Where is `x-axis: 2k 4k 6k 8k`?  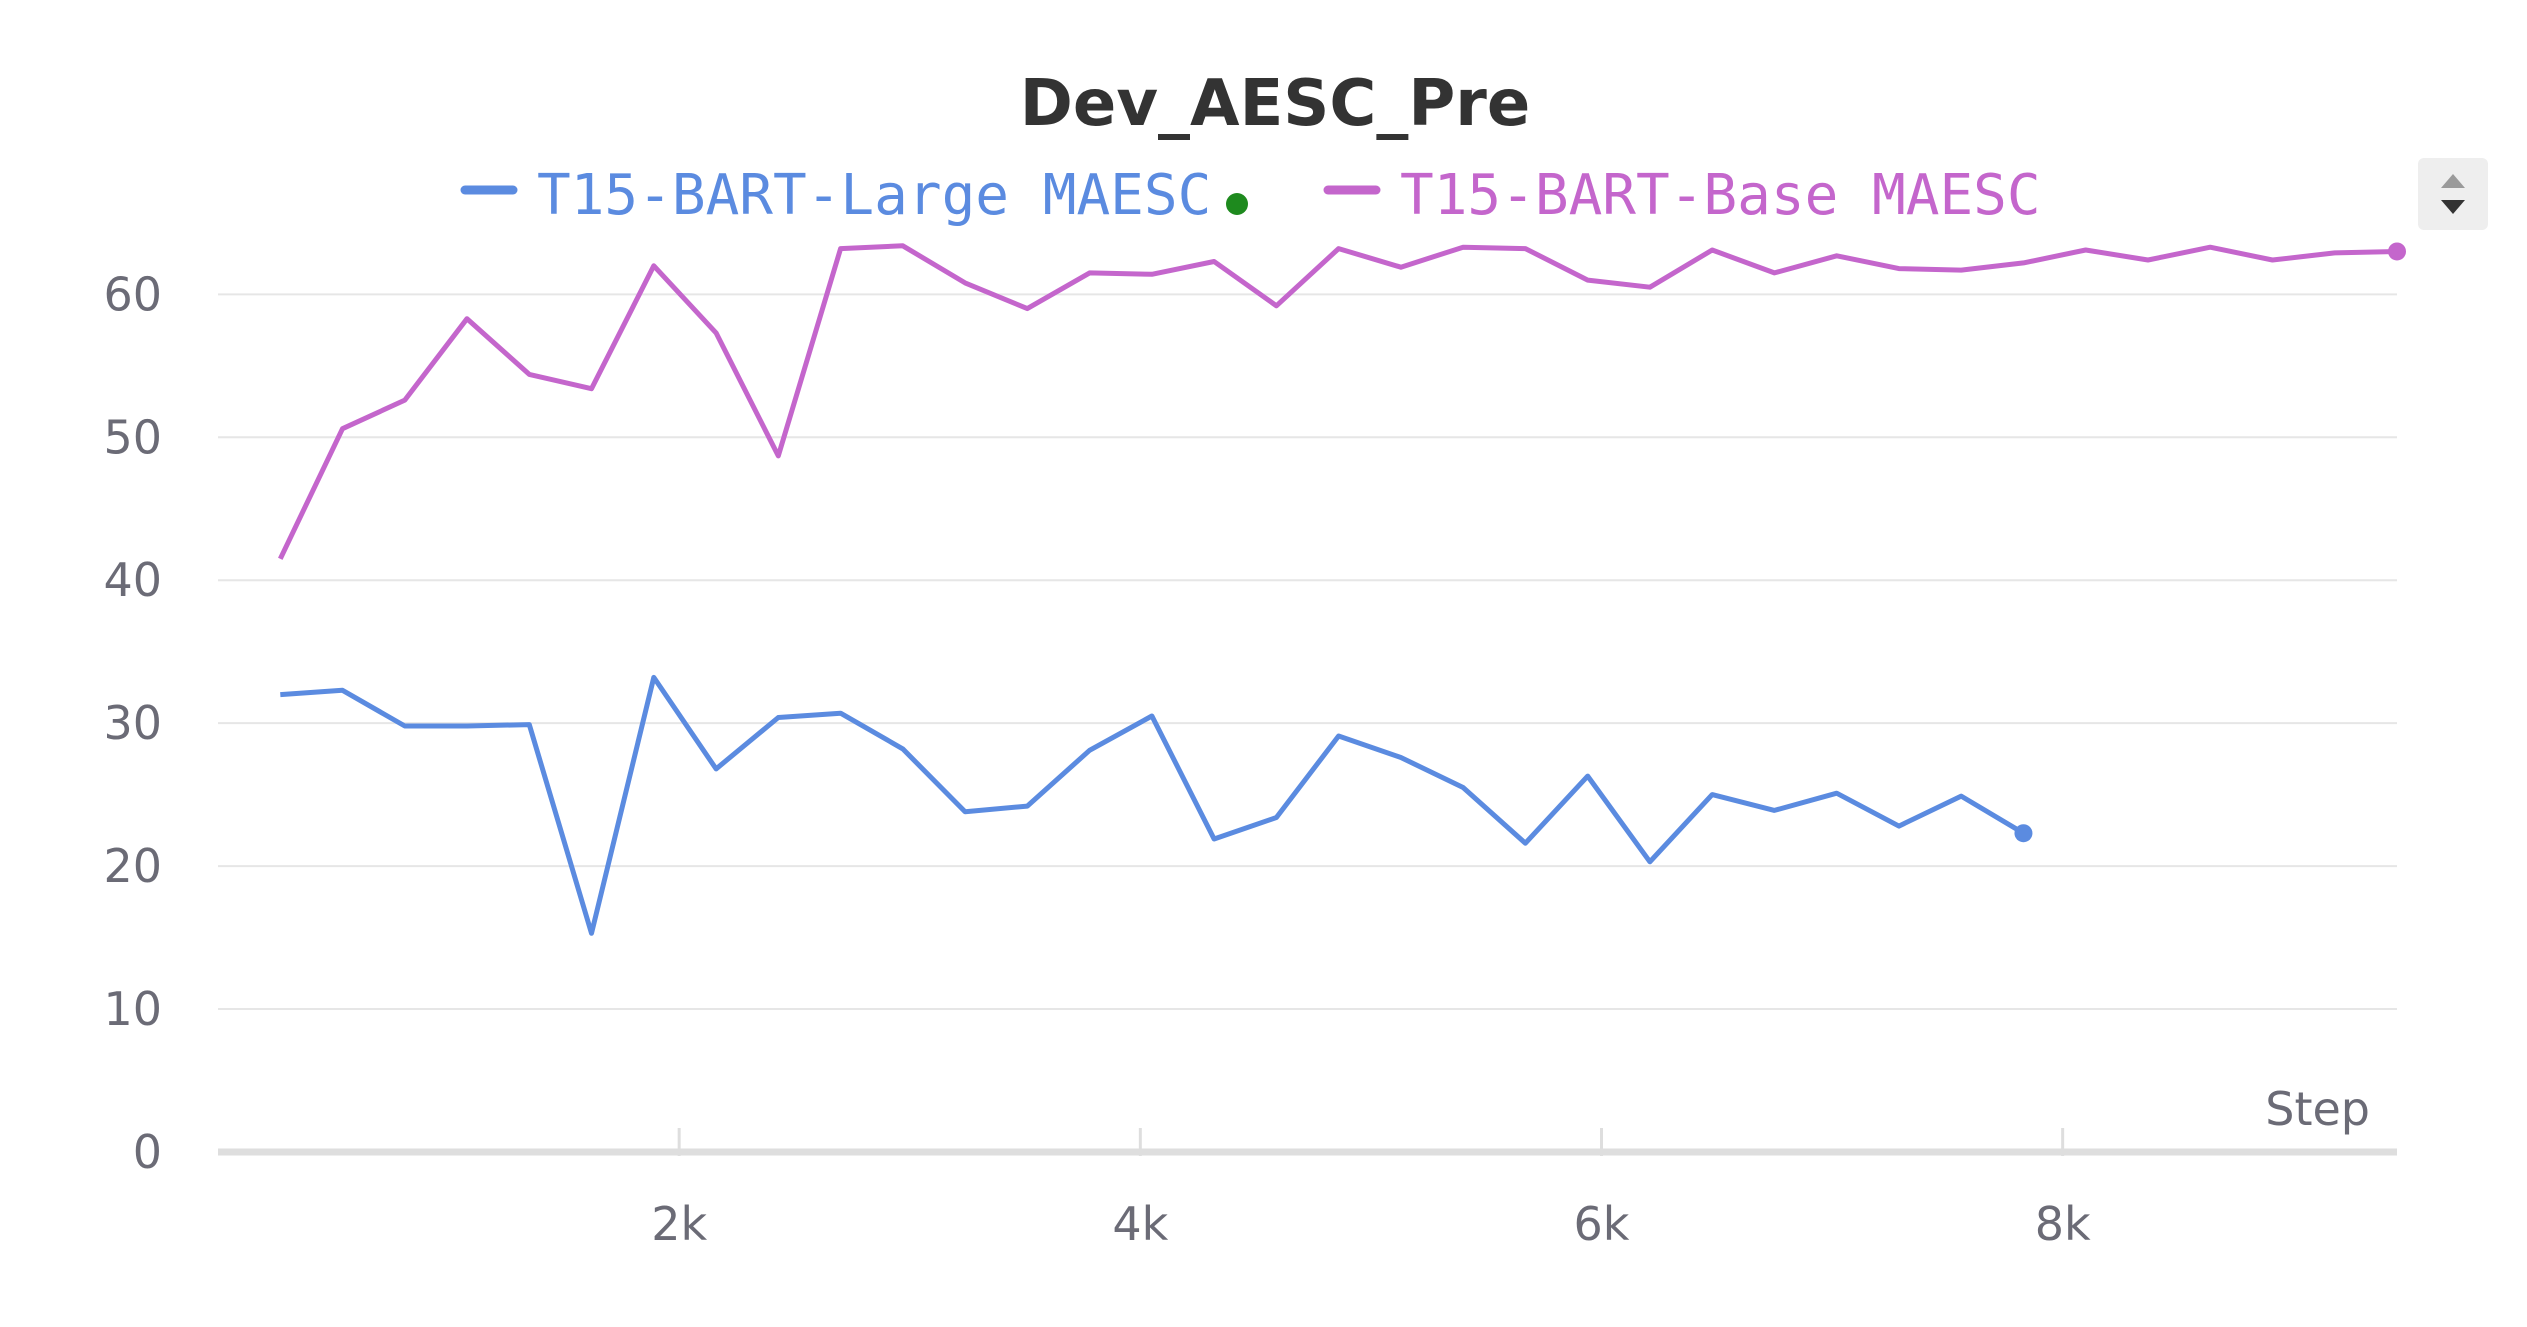 x-axis: 2k 4k 6k 8k is located at coordinates (1307, 1189).